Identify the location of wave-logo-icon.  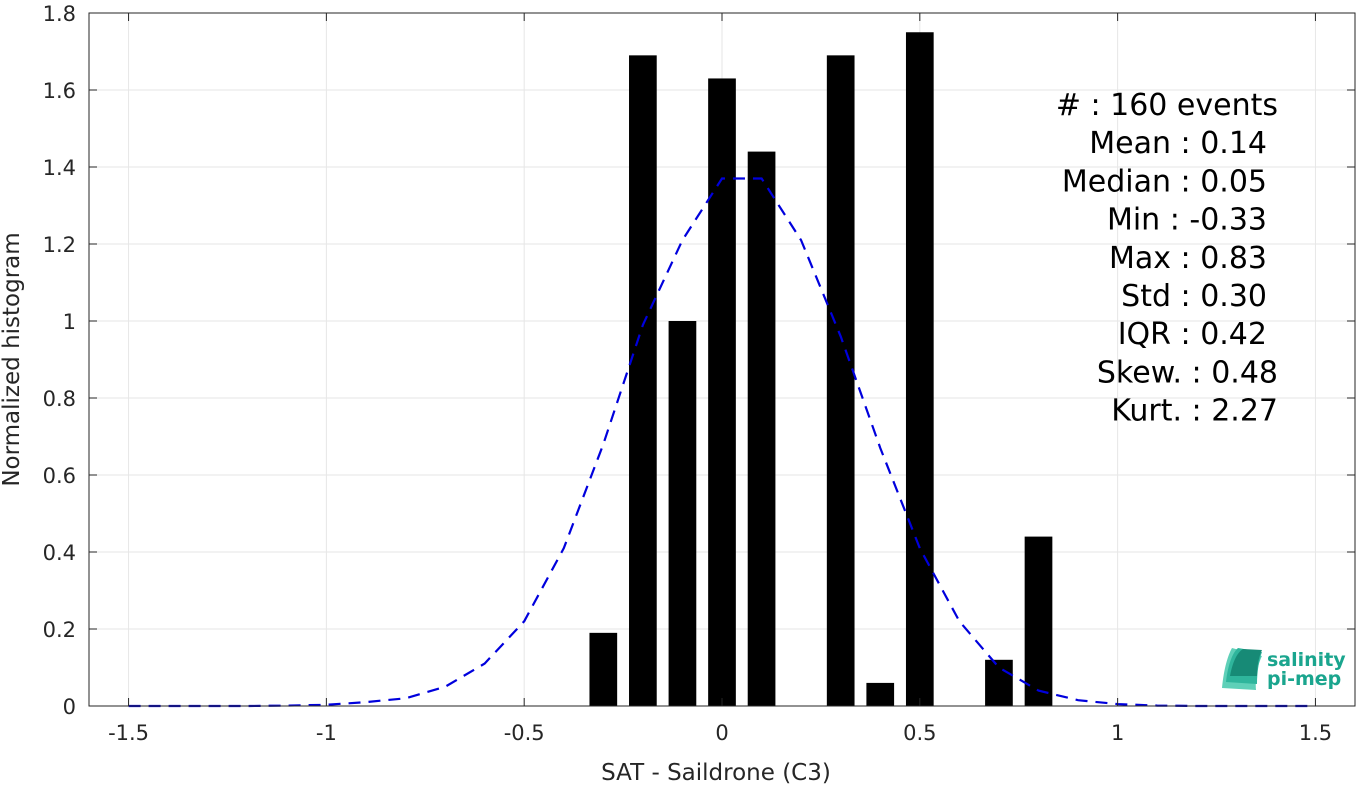
(1242, 669).